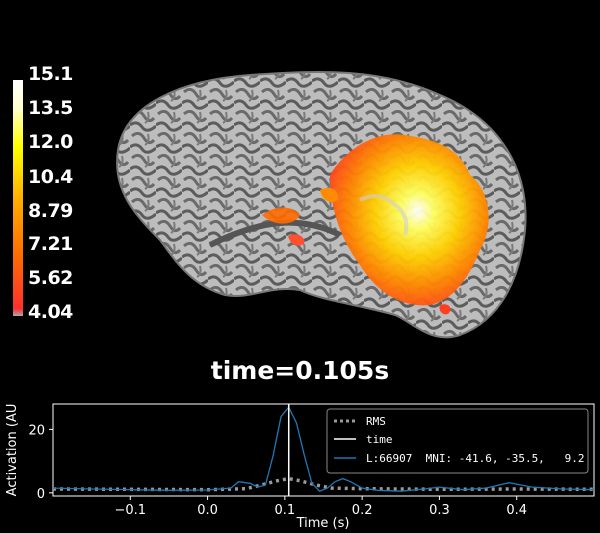 The image size is (600, 533). I want to click on series-layer, so click(323, 449).